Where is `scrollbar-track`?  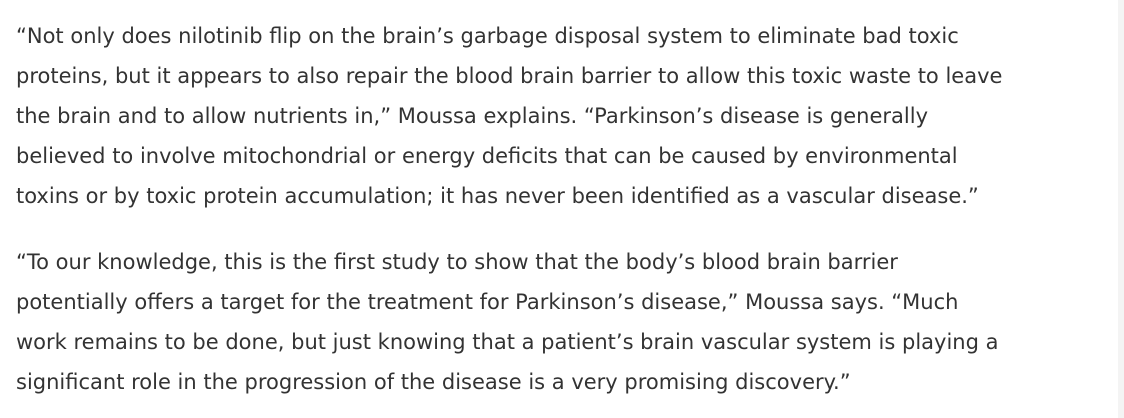 scrollbar-track is located at coordinates (1121, 209).